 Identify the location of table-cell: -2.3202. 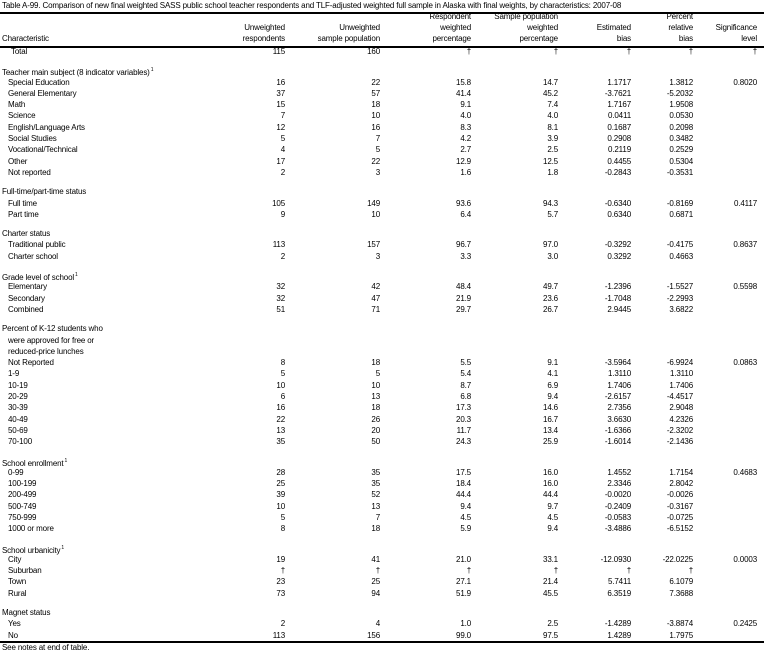
(679, 430).